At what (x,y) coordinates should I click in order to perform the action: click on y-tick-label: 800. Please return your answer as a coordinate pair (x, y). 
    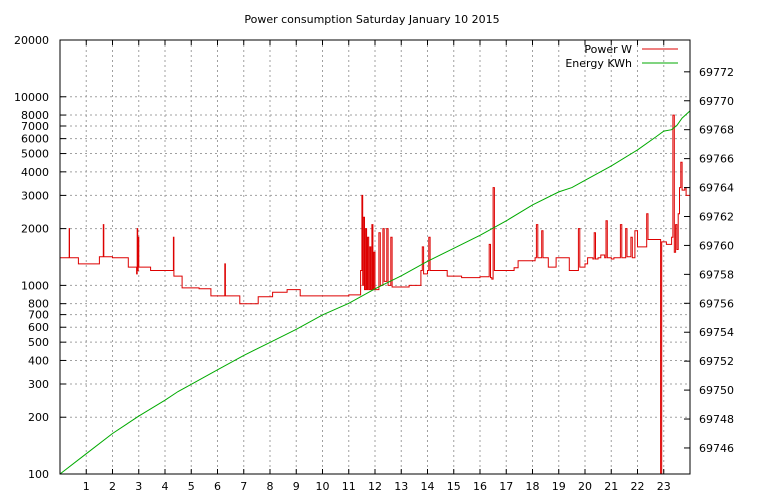
    Looking at the image, I should click on (38, 304).